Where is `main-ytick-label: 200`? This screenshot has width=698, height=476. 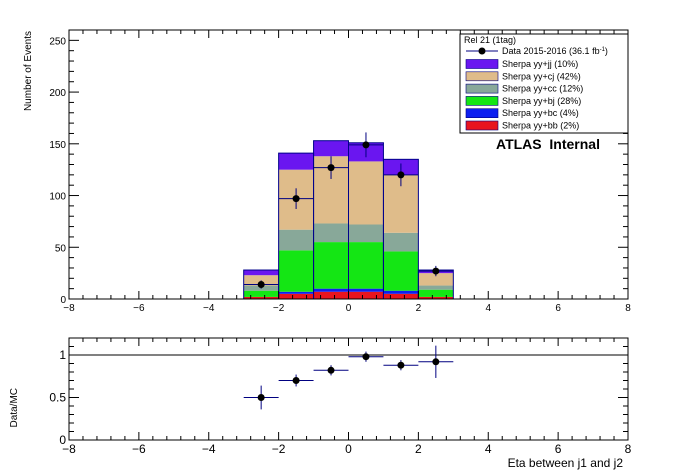 main-ytick-label: 200 is located at coordinates (57, 93).